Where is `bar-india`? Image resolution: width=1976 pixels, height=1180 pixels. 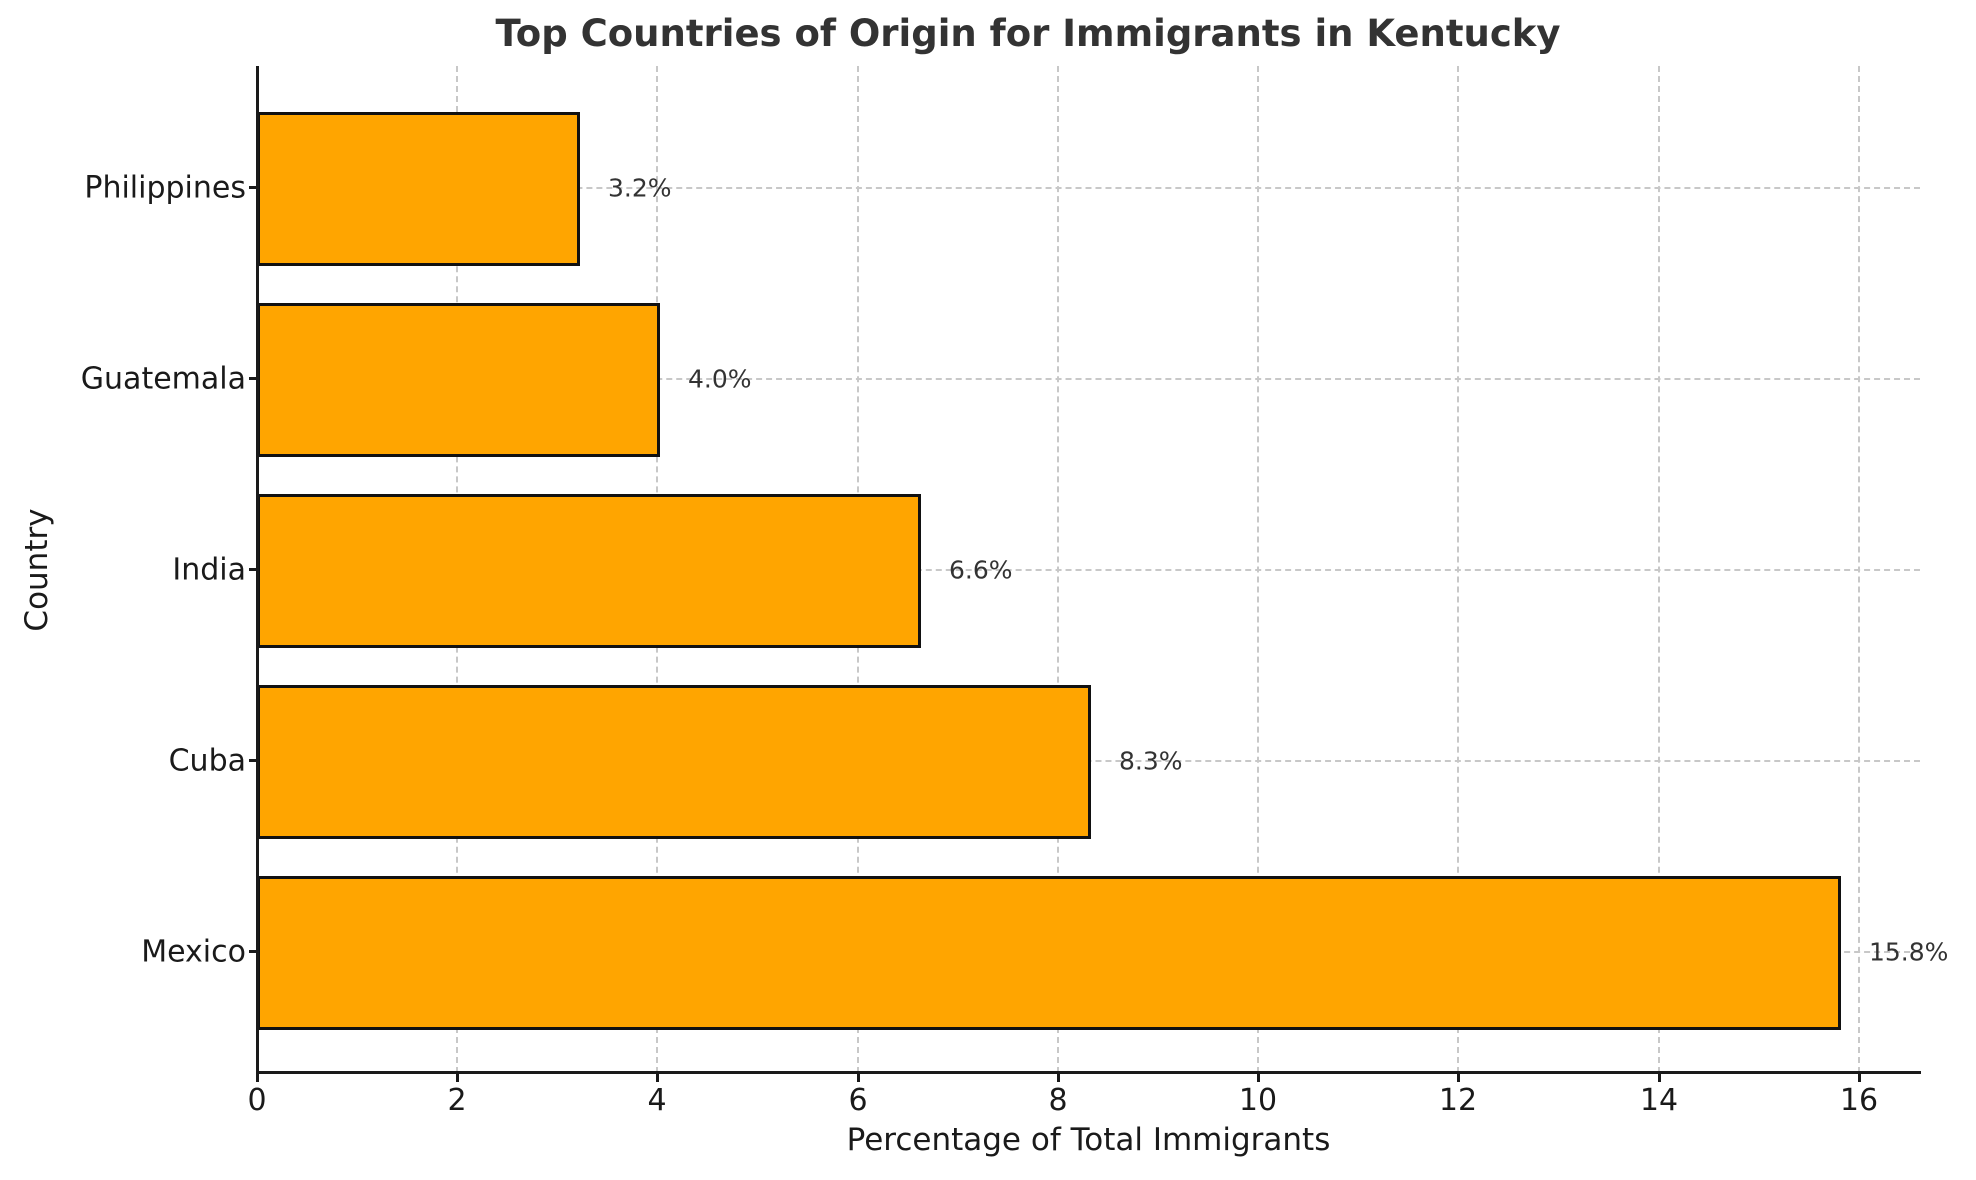
bar-india is located at coordinates (589, 571).